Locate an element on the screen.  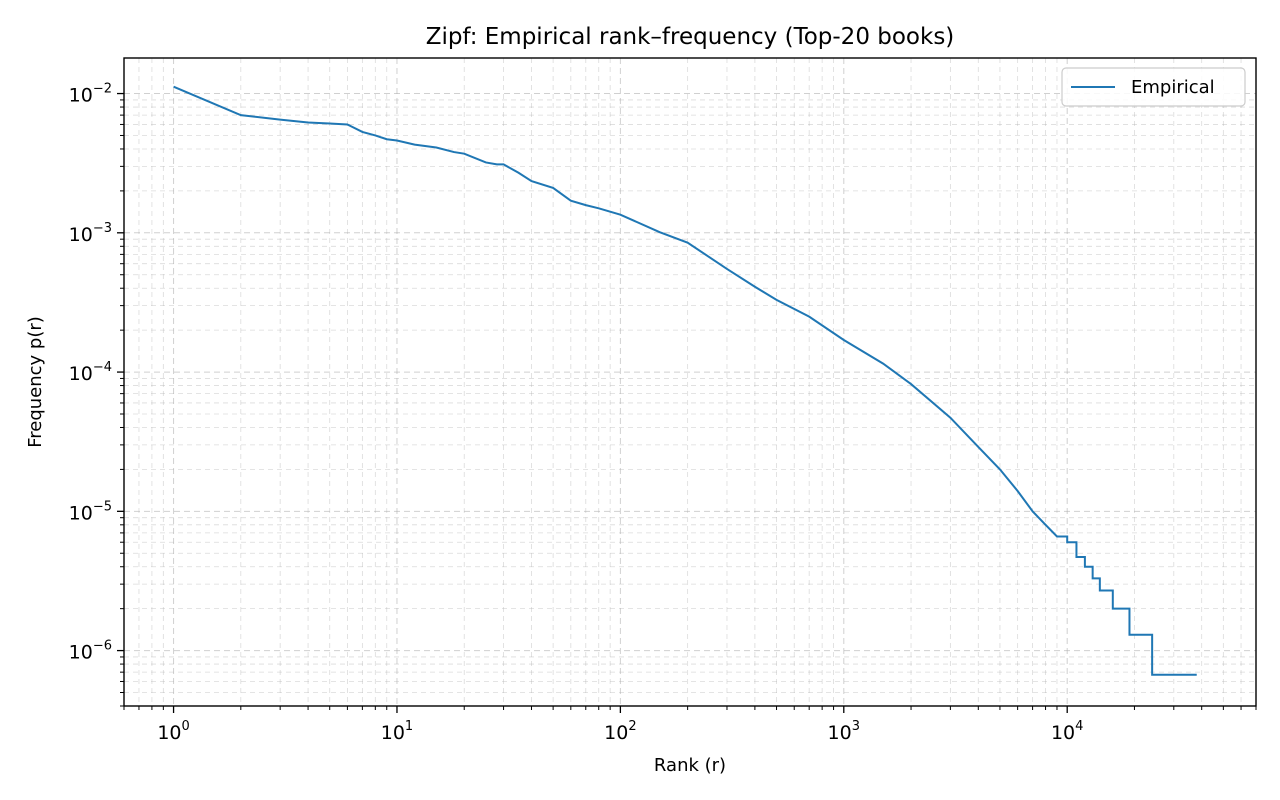
y-tick-labels: 10⁻² 10⁻³ 10⁻⁴ 10⁻⁵ 10⁻⁶ is located at coordinates (90, 373).